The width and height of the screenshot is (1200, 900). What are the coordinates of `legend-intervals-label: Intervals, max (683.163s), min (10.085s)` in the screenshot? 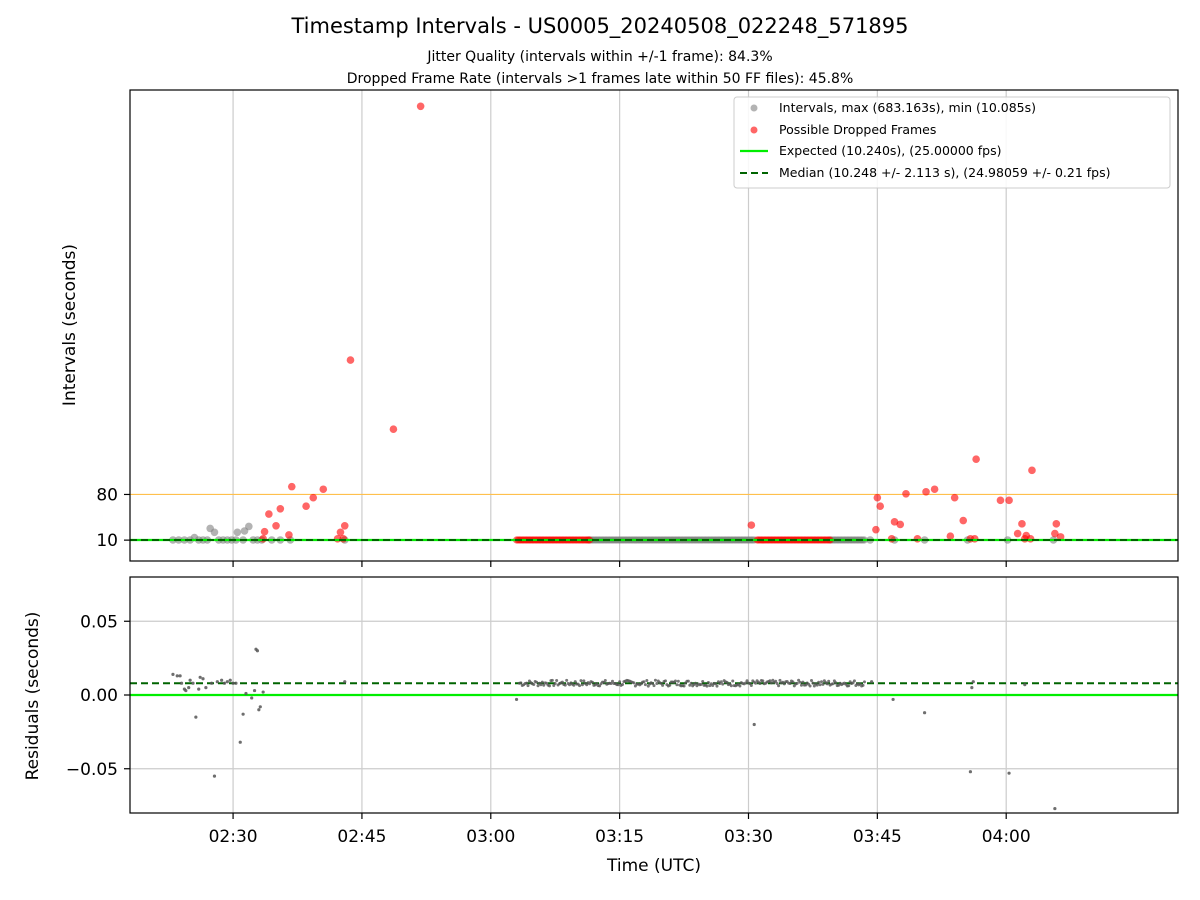 It's located at (907, 107).